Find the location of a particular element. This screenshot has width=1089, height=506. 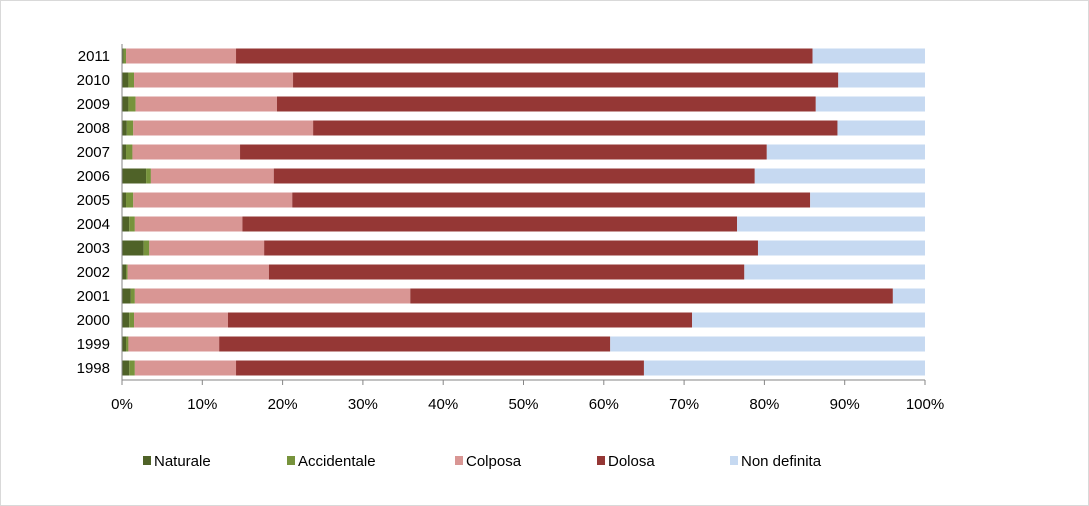

bar-segment-colposa-2011 is located at coordinates (181, 56).